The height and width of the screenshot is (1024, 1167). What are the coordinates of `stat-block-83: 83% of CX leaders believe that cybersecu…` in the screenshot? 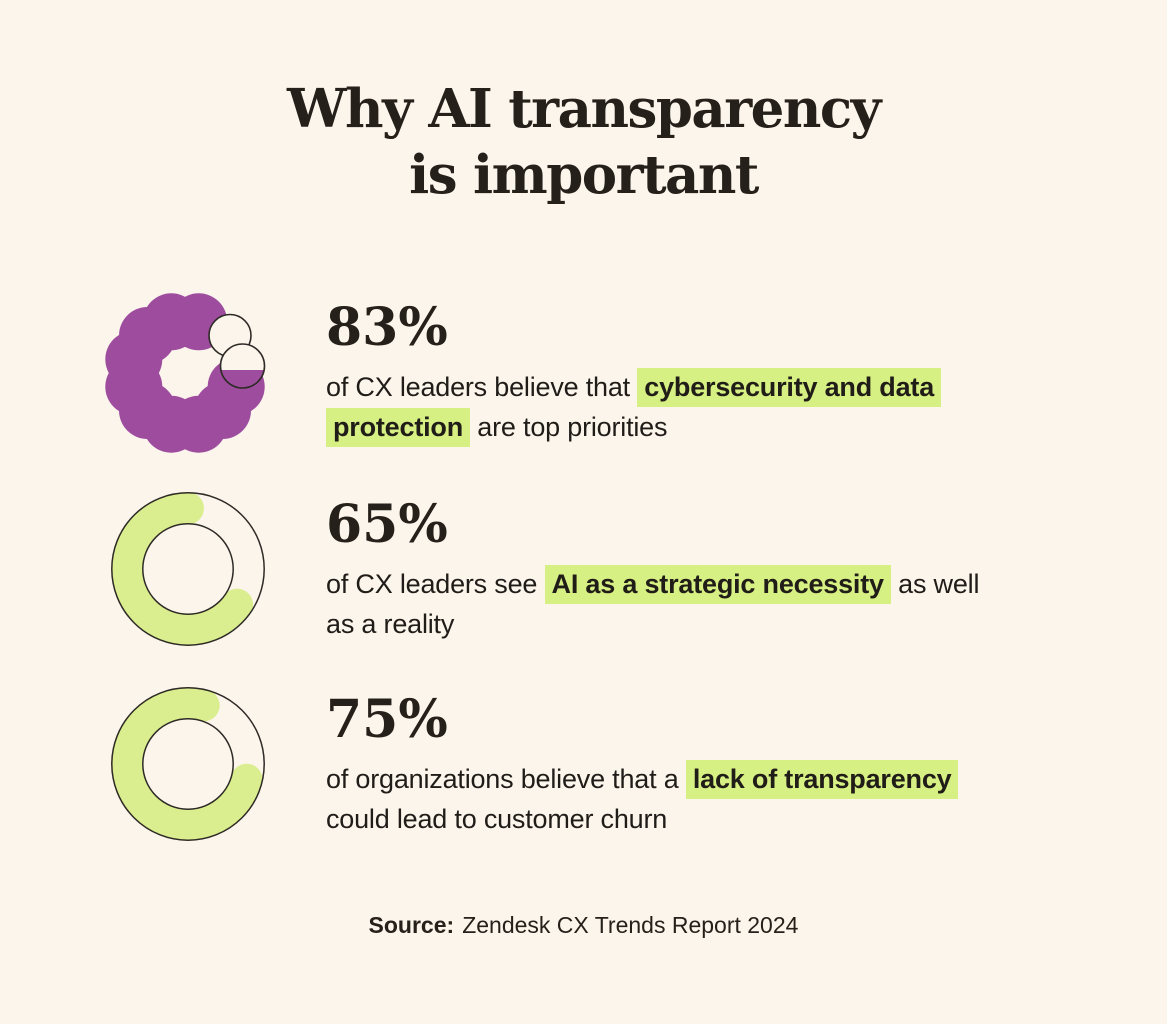 It's located at (706, 374).